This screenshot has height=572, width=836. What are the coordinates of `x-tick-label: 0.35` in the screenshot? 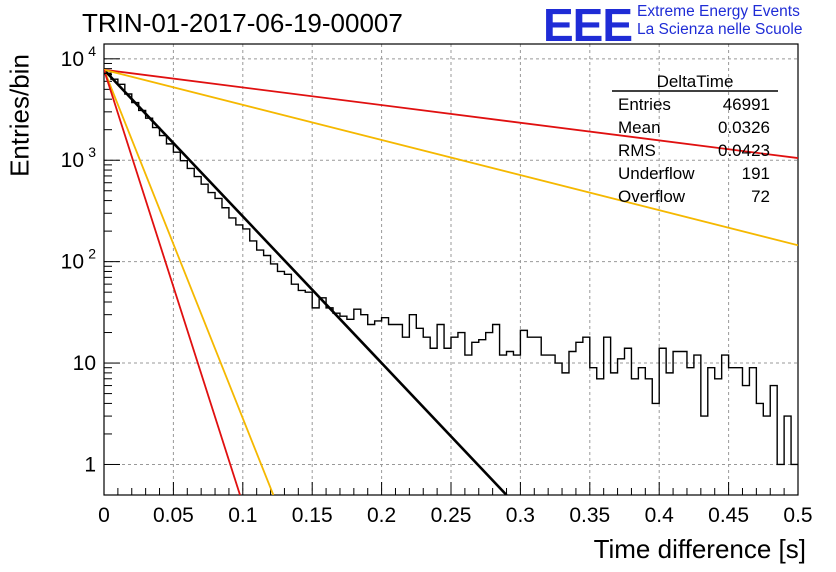 It's located at (589, 515).